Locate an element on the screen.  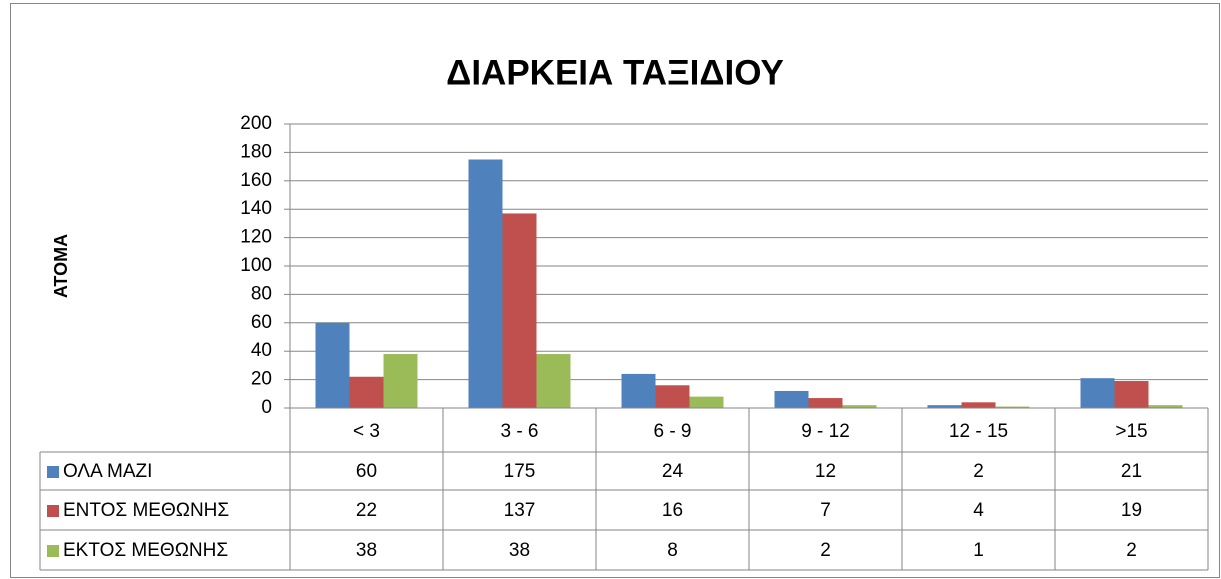
x-tick-label: 12 - 15 is located at coordinates (978, 431).